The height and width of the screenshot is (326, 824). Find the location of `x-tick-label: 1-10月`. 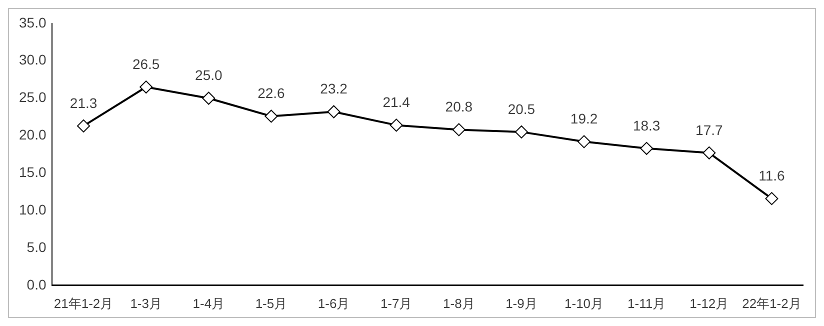

x-tick-label: 1-10月 is located at coordinates (584, 303).